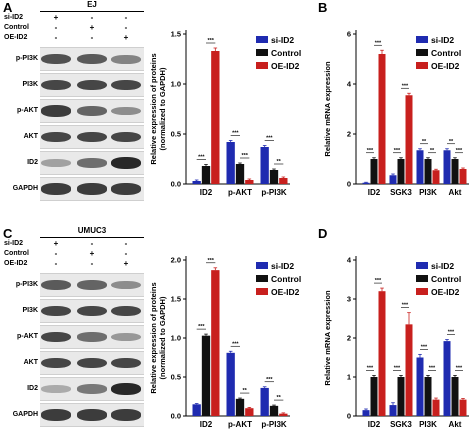 Image resolution: width=474 pixels, height=435 pixels. I want to click on y-axis-label-line: Relative expression of proteins, so click(153, 337).